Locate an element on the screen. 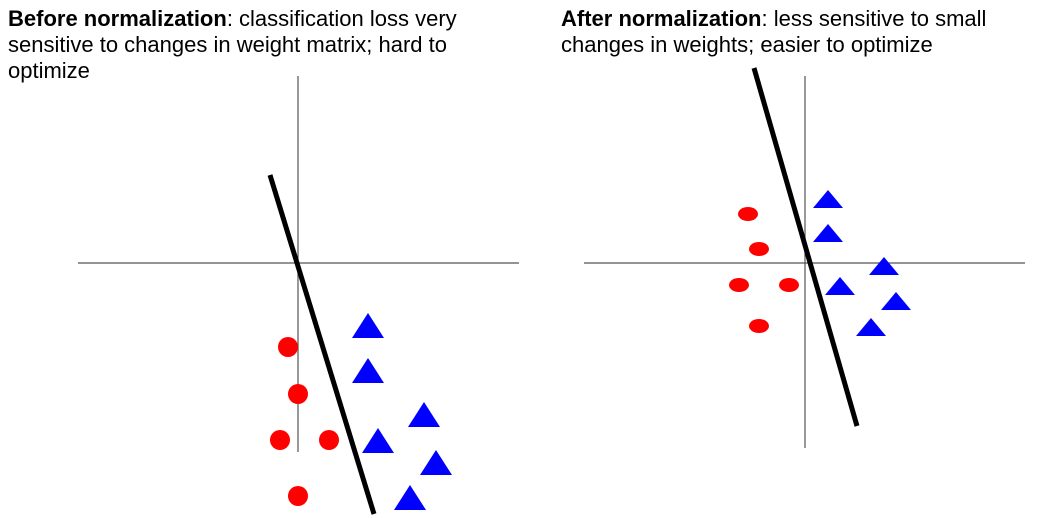  caption-before-bold: Before normalization is located at coordinates (117, 18).